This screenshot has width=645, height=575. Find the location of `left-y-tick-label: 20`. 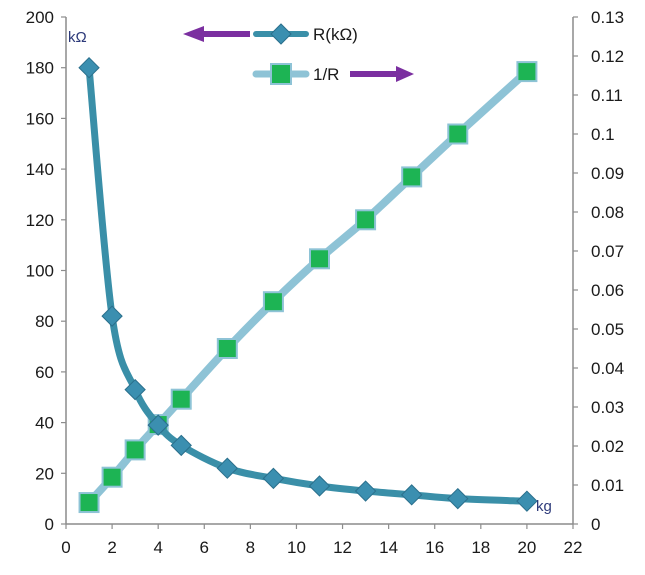

left-y-tick-label: 20 is located at coordinates (44, 473).